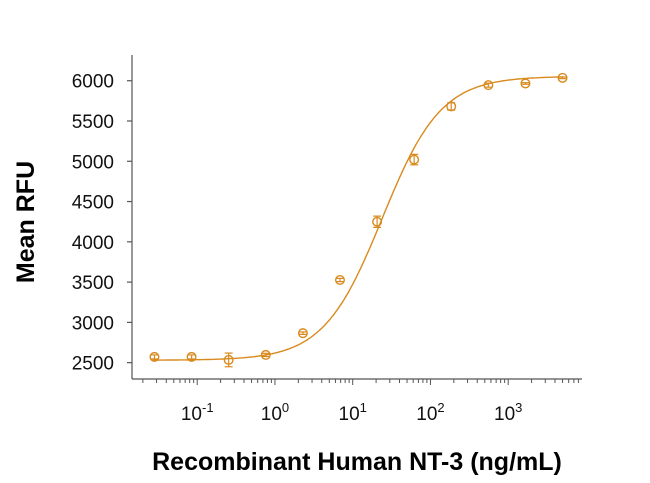 The image size is (650, 483). What do you see at coordinates (93, 82) in the screenshot?
I see `y-tick-label: 6000` at bounding box center [93, 82].